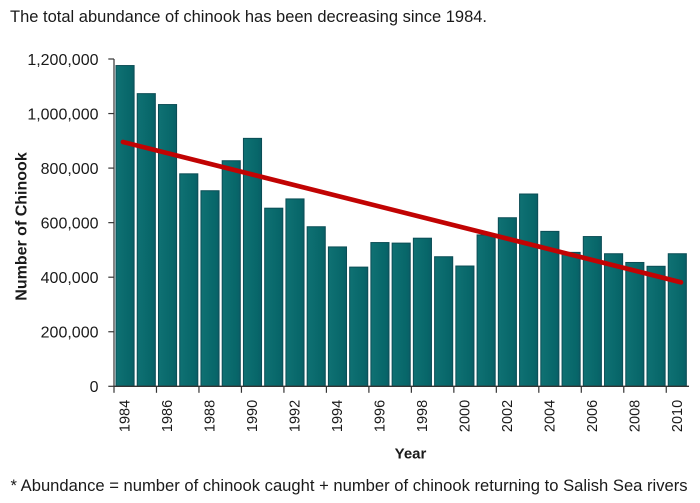  I want to click on svg-text: 2000, so click(466, 416).